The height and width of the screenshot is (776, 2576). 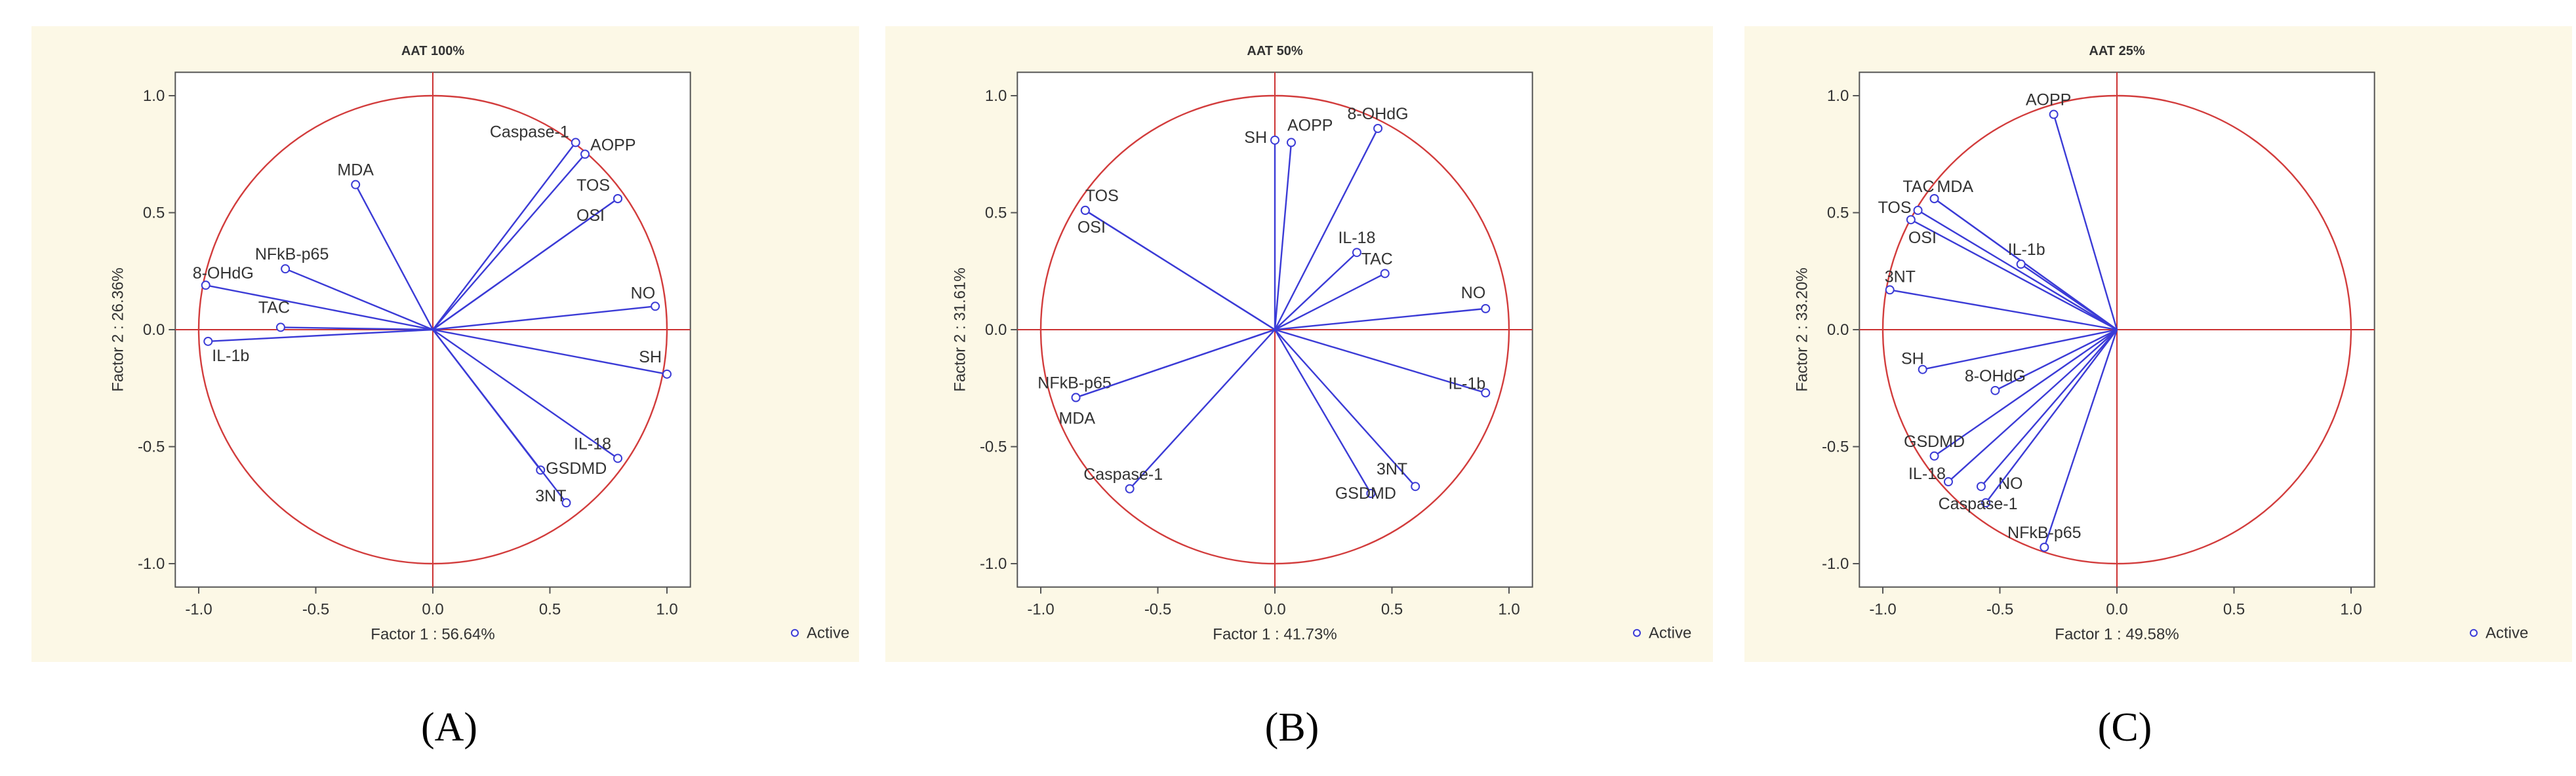 What do you see at coordinates (2010, 484) in the screenshot?
I see `data-label: NO` at bounding box center [2010, 484].